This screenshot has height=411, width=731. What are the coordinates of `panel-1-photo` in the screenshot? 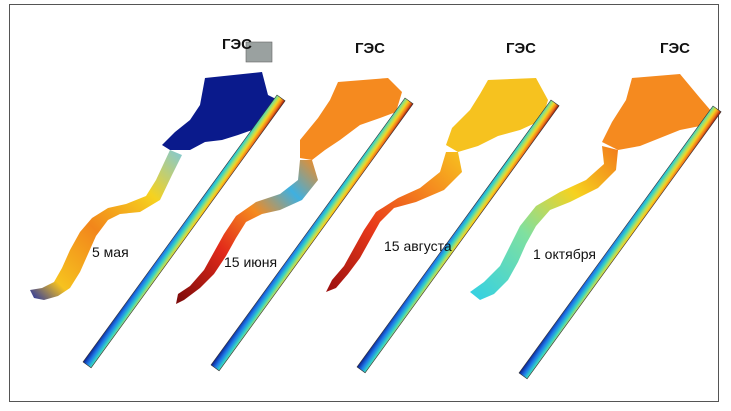 It's located at (259, 52).